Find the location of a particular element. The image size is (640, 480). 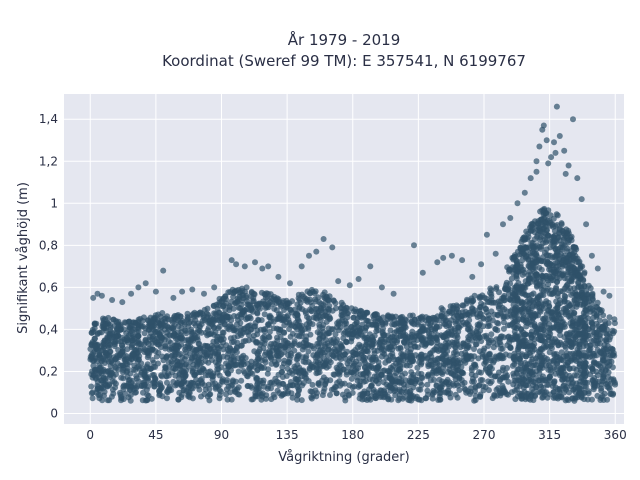

x-tick-label: 45 is located at coordinates (155, 435).